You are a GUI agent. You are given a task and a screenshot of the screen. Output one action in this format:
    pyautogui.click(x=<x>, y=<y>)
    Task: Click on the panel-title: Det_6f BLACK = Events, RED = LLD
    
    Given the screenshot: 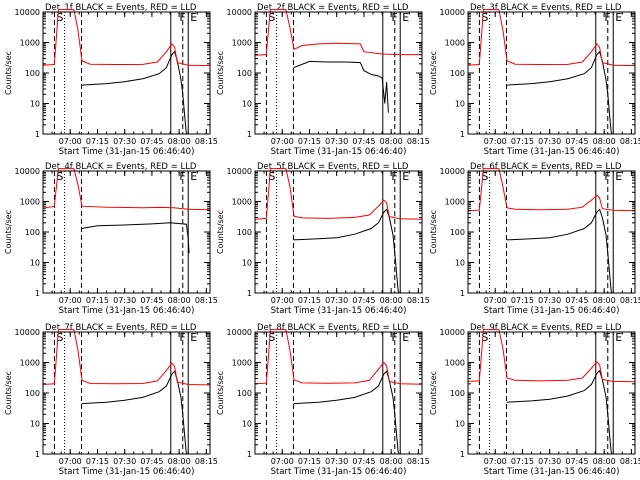 What is the action you would take?
    pyautogui.click(x=546, y=167)
    